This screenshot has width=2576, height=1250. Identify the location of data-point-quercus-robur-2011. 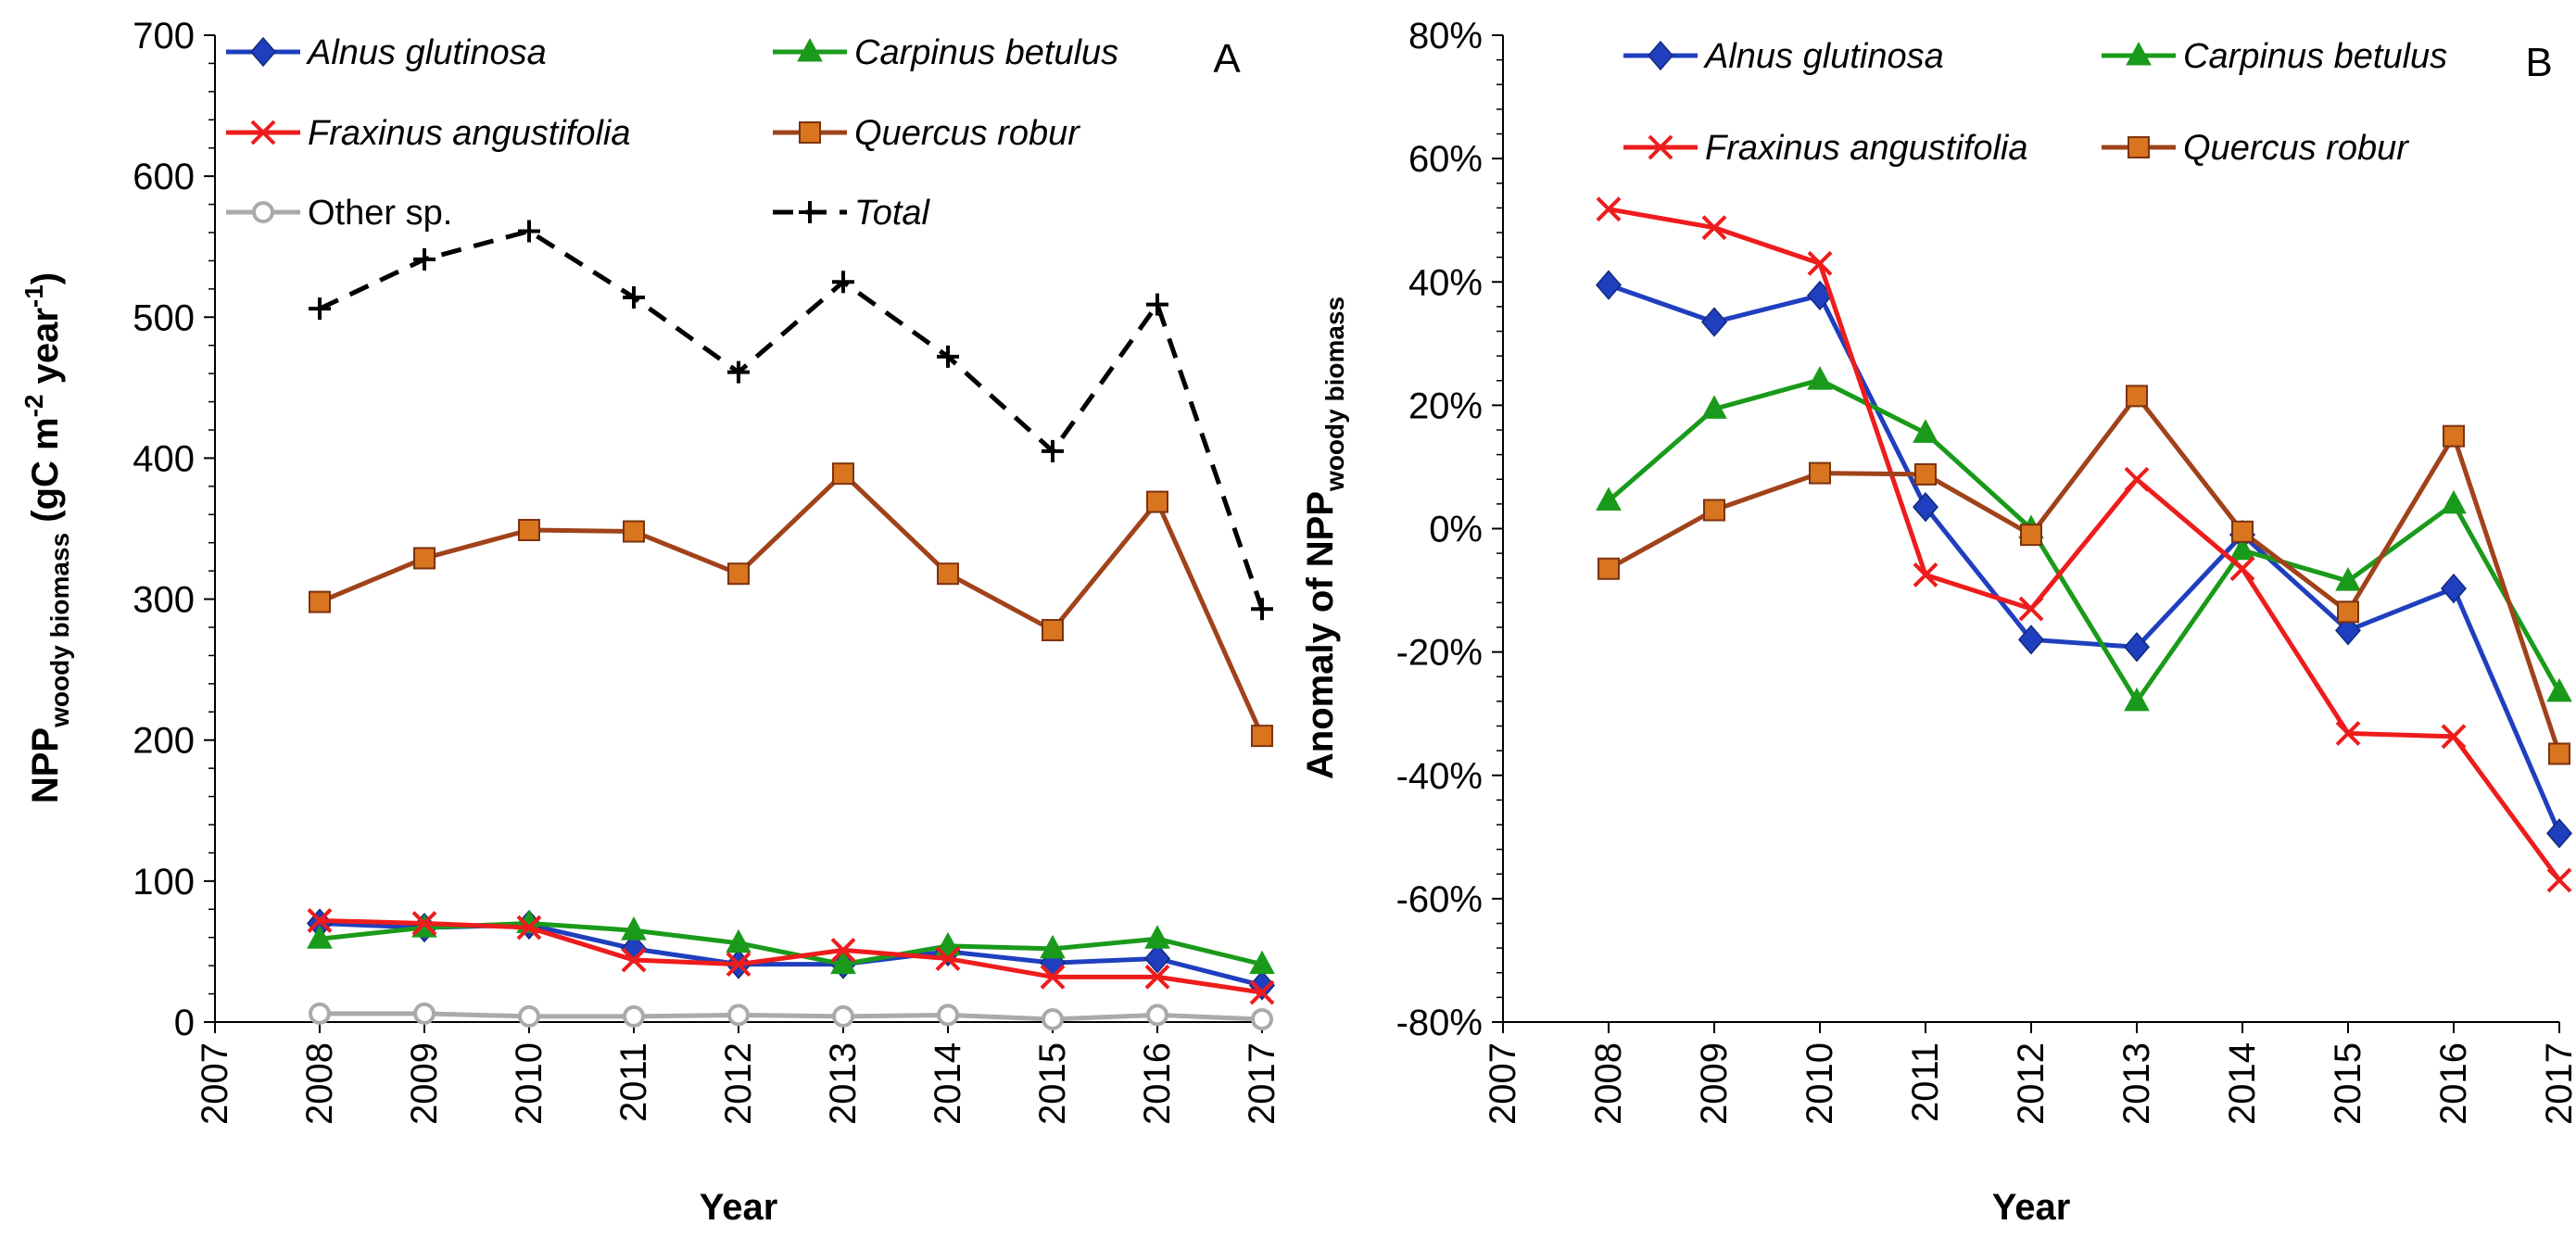
(1926, 474).